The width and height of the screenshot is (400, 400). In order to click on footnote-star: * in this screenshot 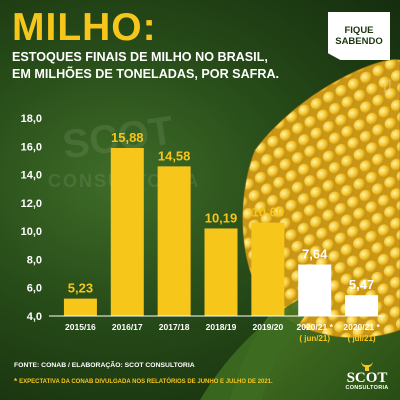, I will do `click(16, 381)`.